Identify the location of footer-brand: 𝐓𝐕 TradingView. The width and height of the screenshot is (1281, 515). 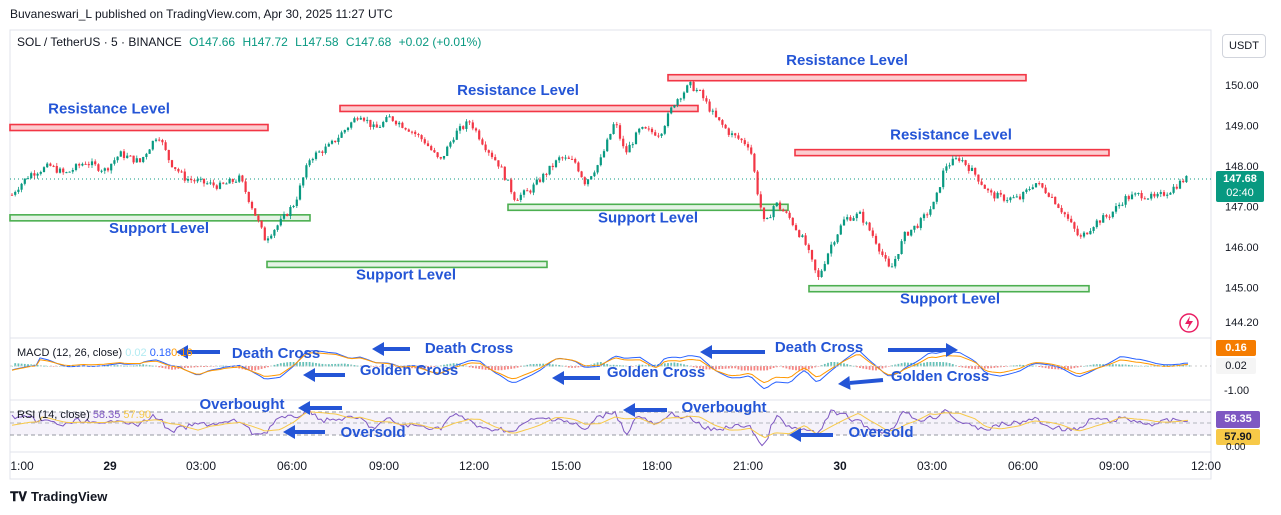
(58, 497).